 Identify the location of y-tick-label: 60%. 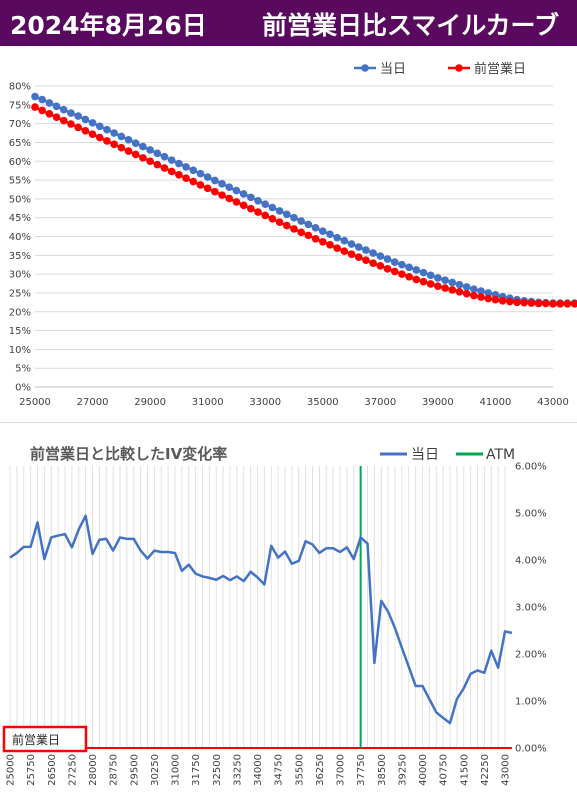
(20, 162).